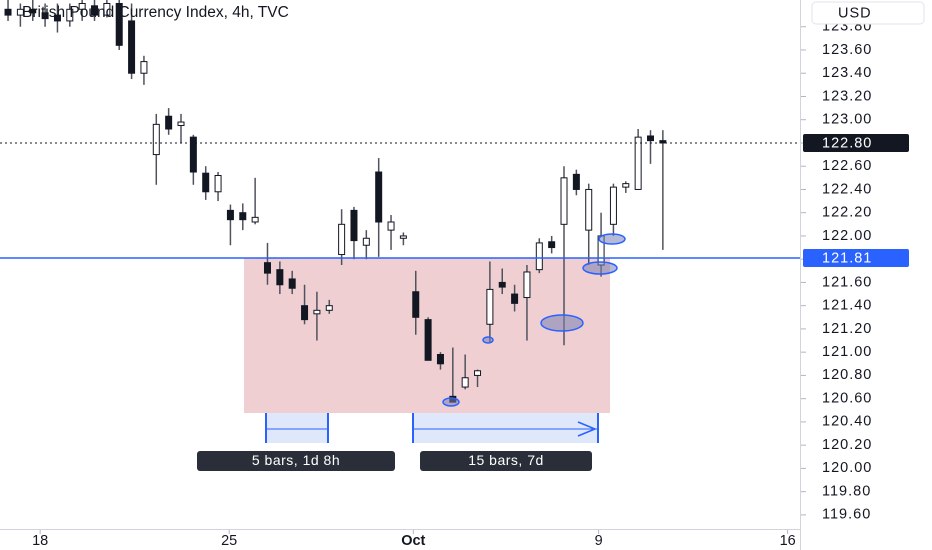 Image resolution: width=932 pixels, height=550 pixels. What do you see at coordinates (847, 422) in the screenshot?
I see `y-tick-label: 120.40` at bounding box center [847, 422].